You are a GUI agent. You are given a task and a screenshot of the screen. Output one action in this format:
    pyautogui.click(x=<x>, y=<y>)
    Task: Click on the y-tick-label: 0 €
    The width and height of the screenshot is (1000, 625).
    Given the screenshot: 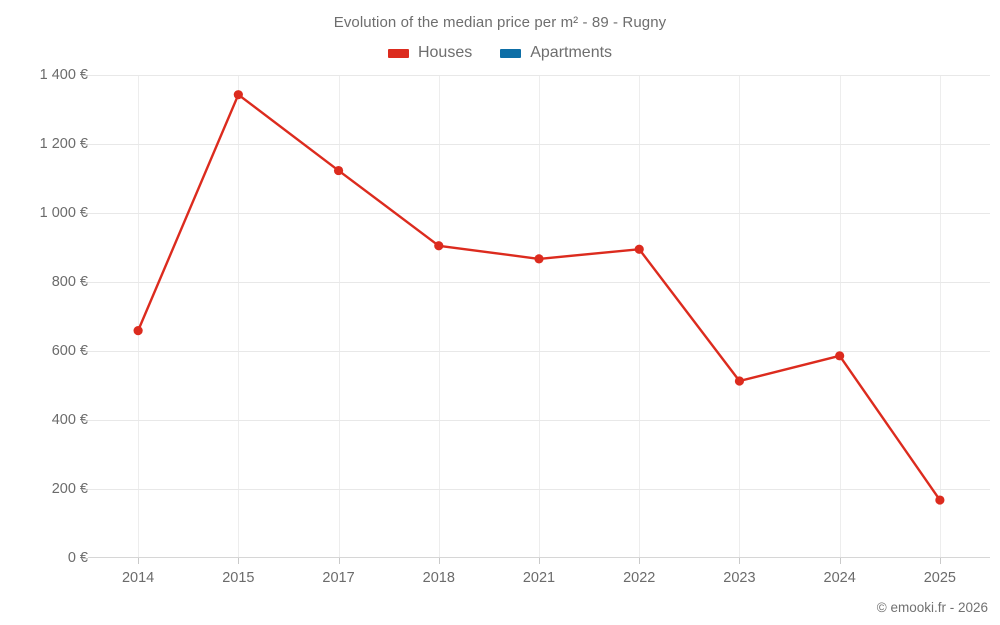 What is the action you would take?
    pyautogui.click(x=77, y=558)
    